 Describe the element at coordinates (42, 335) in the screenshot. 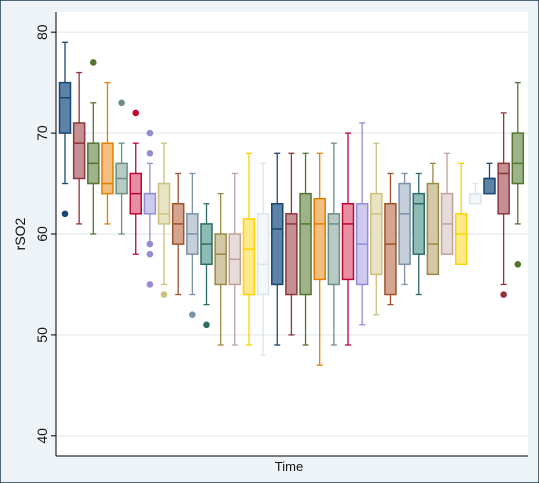

I see `y-tick-label-50: 50` at that location.